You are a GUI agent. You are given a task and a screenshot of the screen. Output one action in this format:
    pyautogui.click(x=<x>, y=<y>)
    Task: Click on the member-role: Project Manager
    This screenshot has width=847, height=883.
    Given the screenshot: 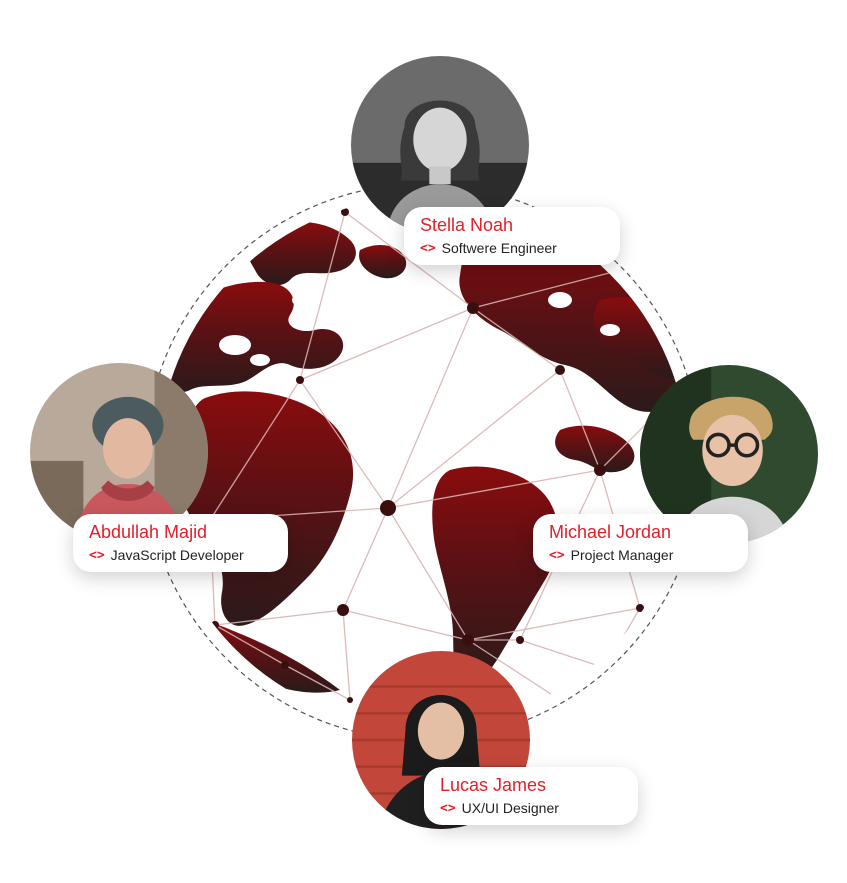 What is the action you would take?
    pyautogui.click(x=622, y=555)
    